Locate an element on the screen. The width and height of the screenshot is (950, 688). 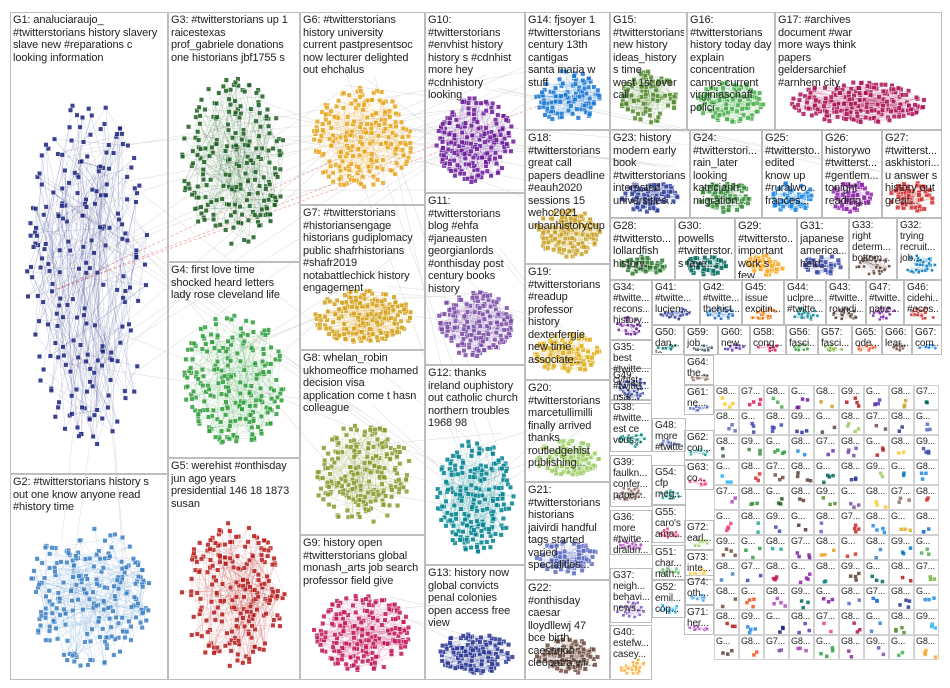
group-box-g52 is located at coordinates (669, 599).